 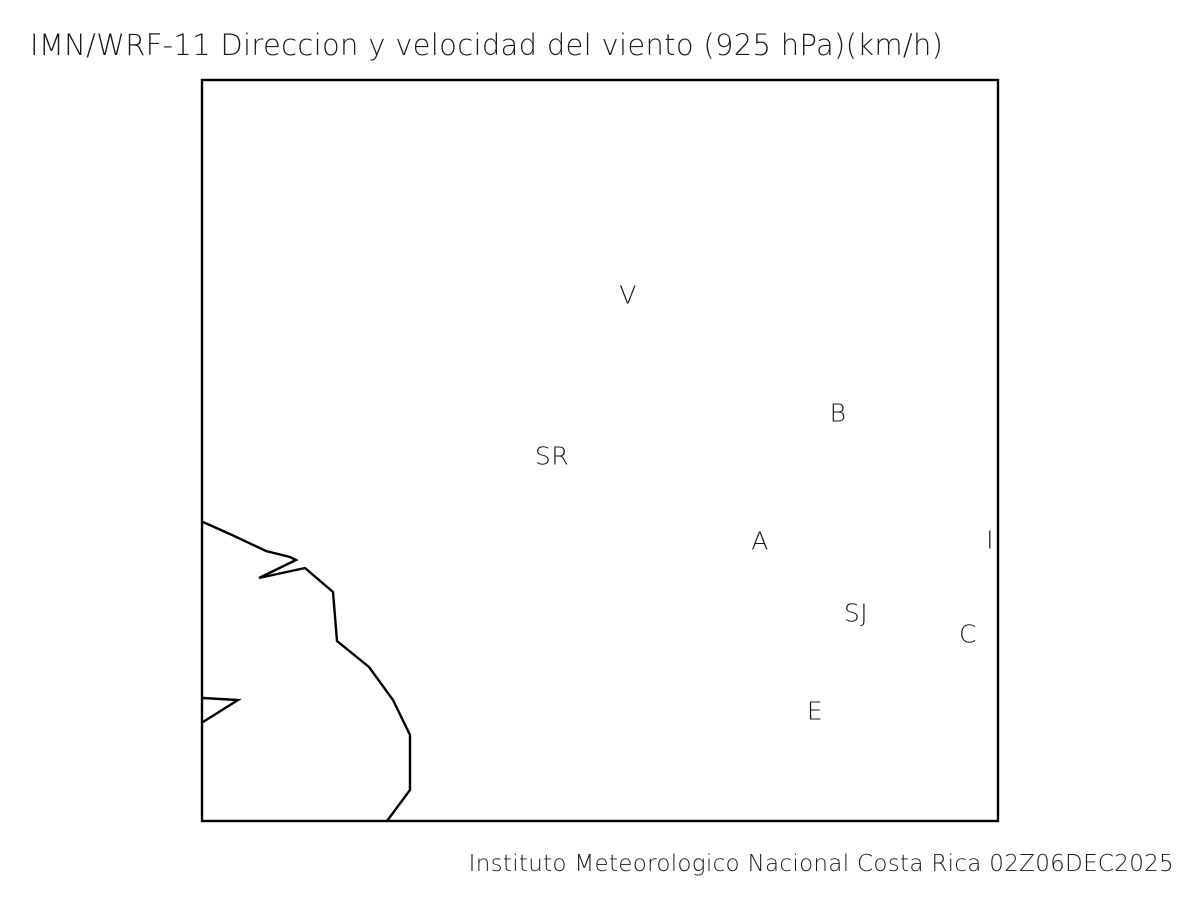 I want to click on station-label-c: C, so click(x=968, y=634).